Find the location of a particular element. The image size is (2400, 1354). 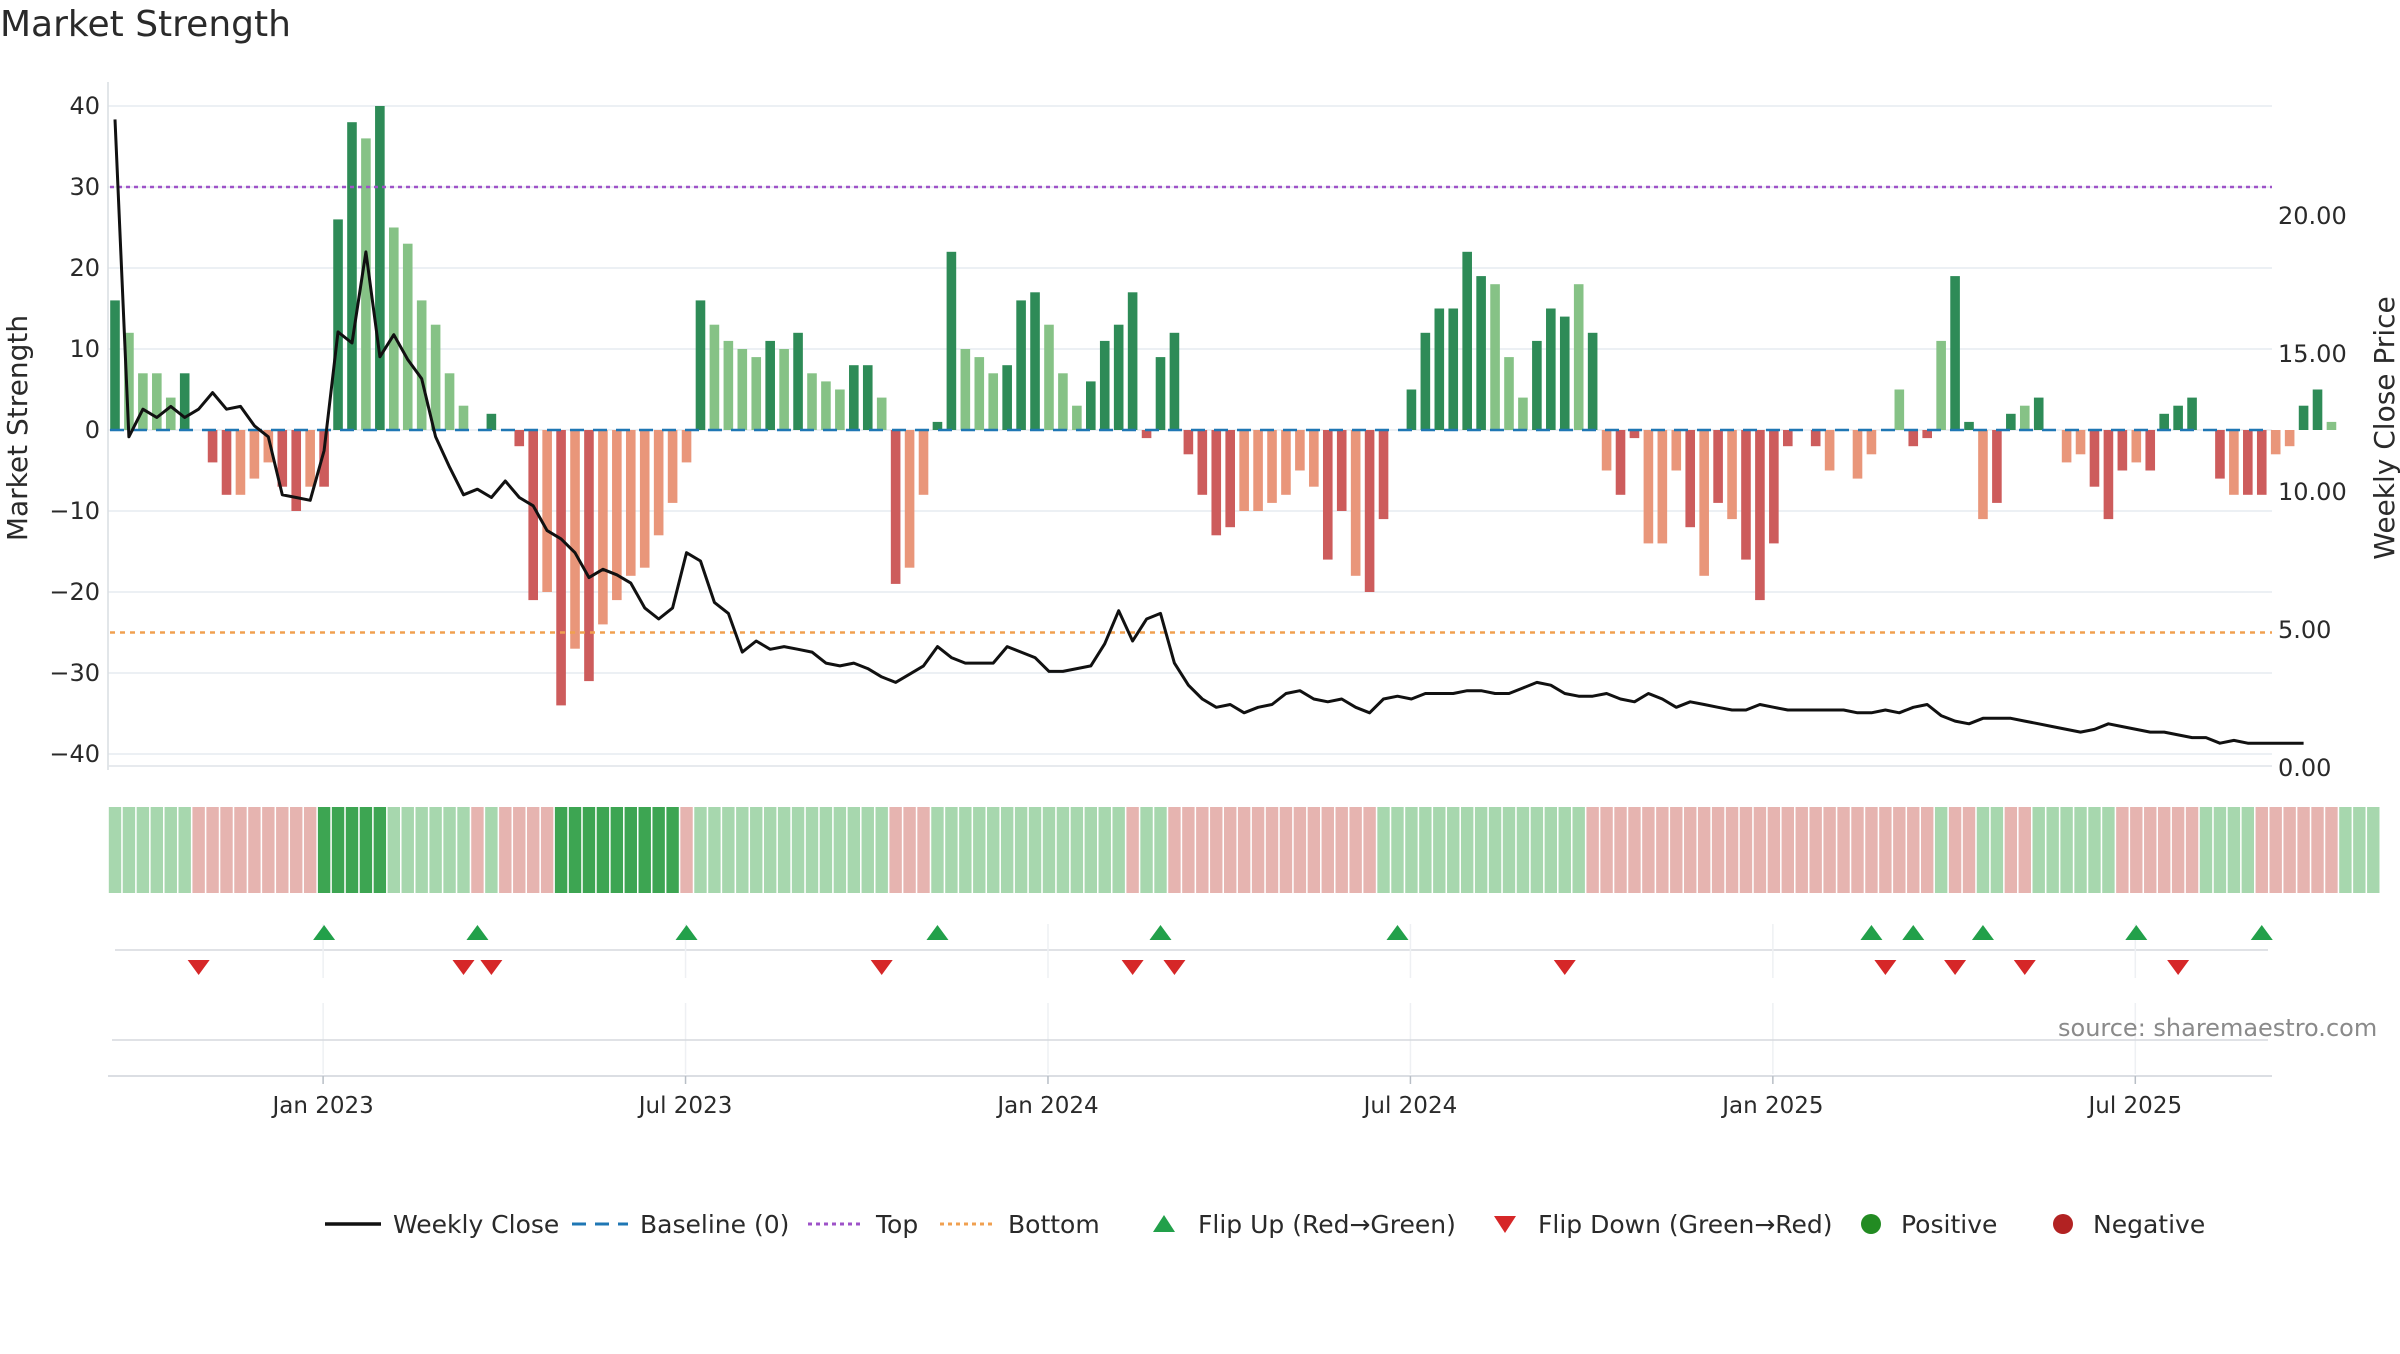

legend-item: Weekly Close is located at coordinates (442, 1224).